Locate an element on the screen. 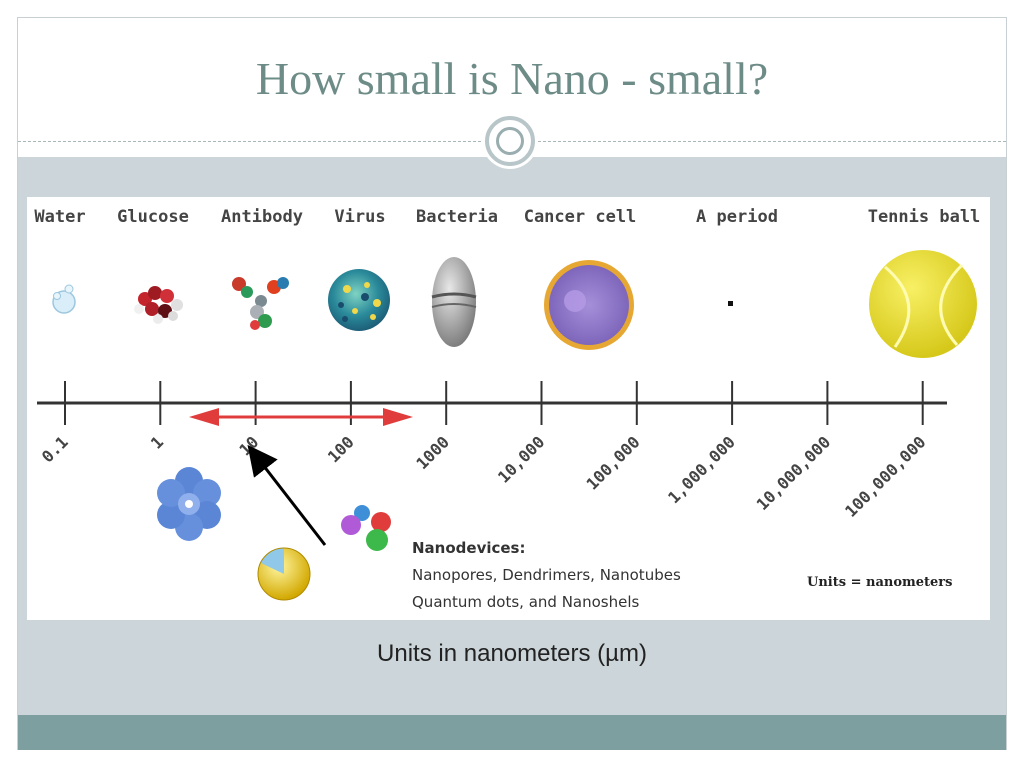 The image size is (1024, 768). label-glucose: Glucose is located at coordinates (153, 217).